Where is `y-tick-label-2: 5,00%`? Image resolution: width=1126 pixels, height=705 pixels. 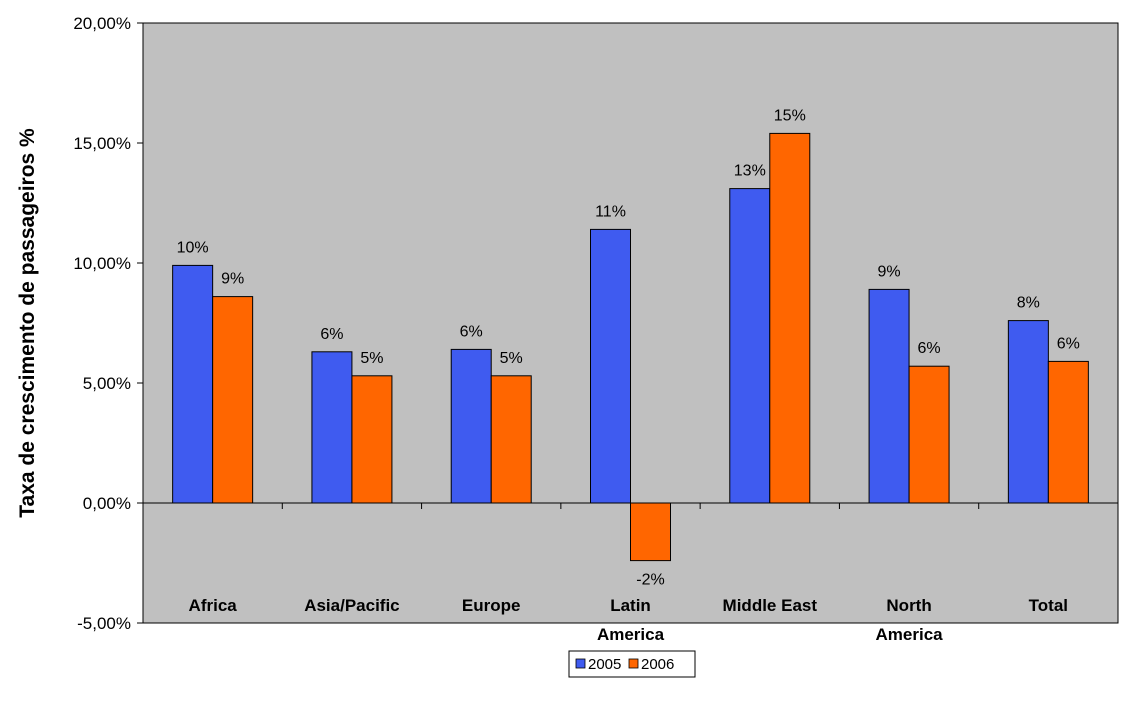
y-tick-label-2: 5,00% is located at coordinates (107, 383).